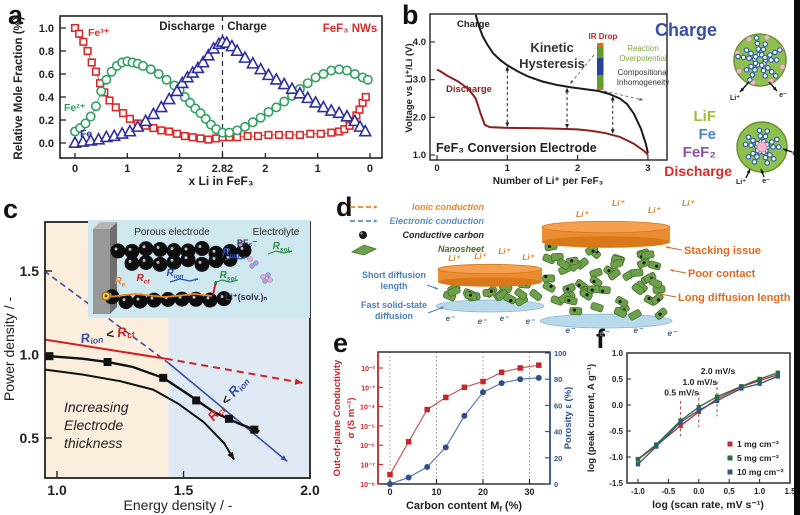 The height and width of the screenshot is (515, 800). Describe the element at coordinates (686, 30) in the screenshot. I see `charge-state-label: Charge` at that location.